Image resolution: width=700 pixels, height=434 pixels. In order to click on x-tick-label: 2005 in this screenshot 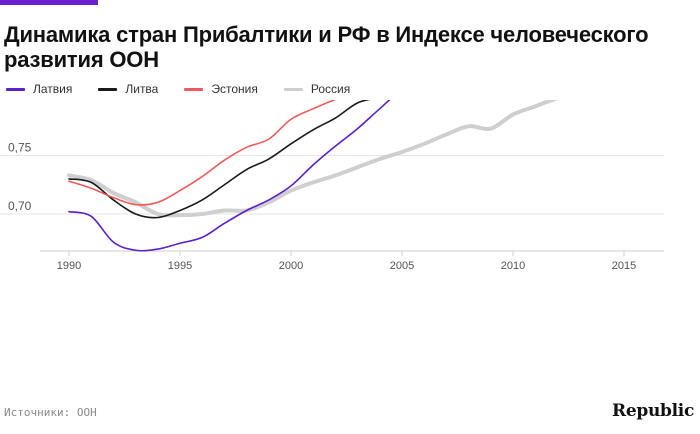, I will do `click(402, 266)`.